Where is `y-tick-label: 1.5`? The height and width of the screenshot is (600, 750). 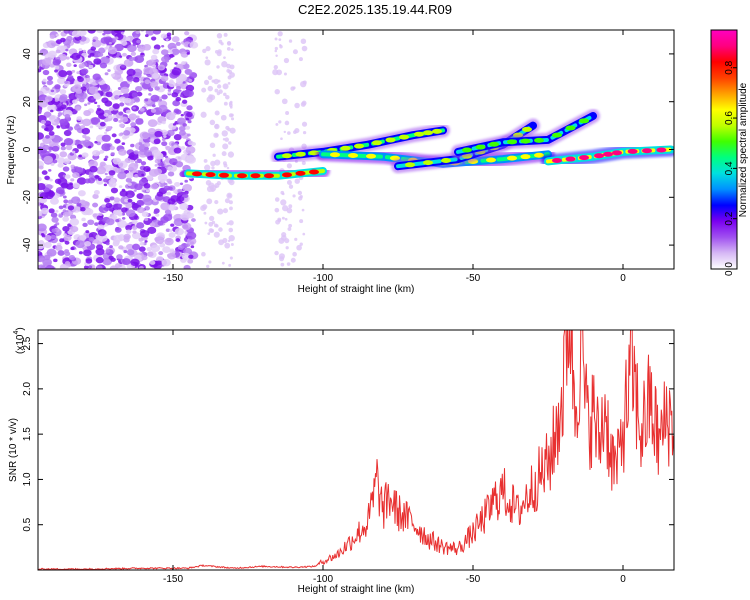
y-tick-label: 1.5 is located at coordinates (27, 434).